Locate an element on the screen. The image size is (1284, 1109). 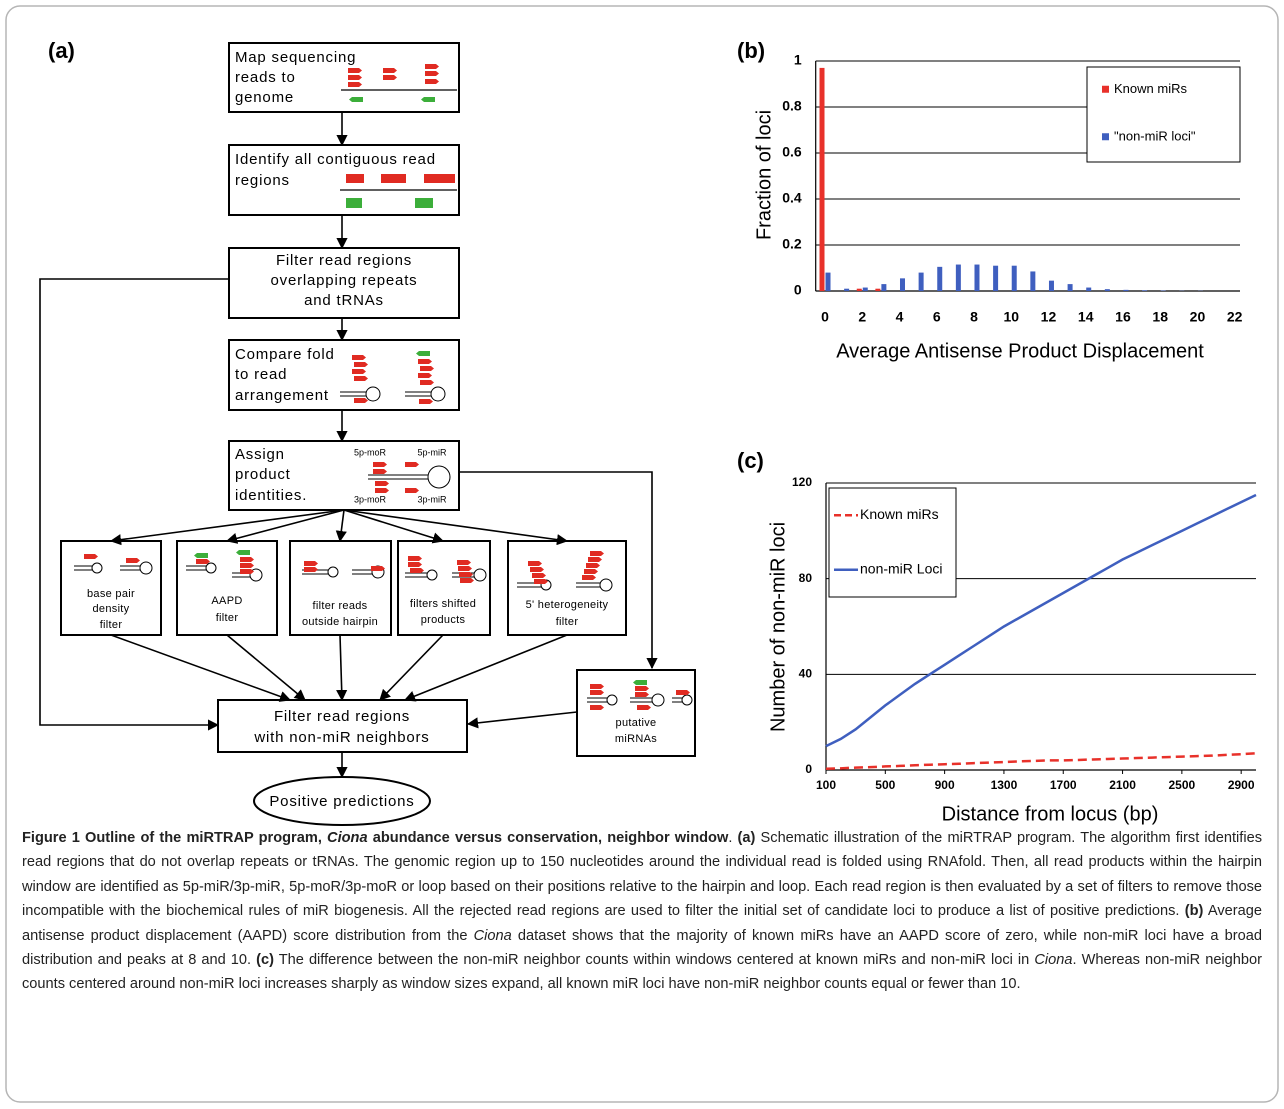
flow-box-text: Map sequencing is located at coordinates (295, 57).